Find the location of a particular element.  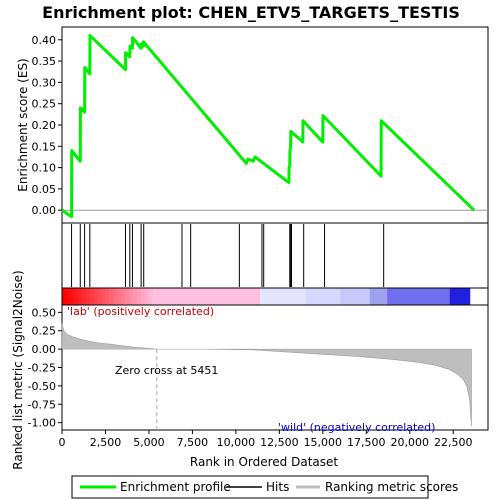

metric-y-tick-label: -0.25 is located at coordinates (42, 368).